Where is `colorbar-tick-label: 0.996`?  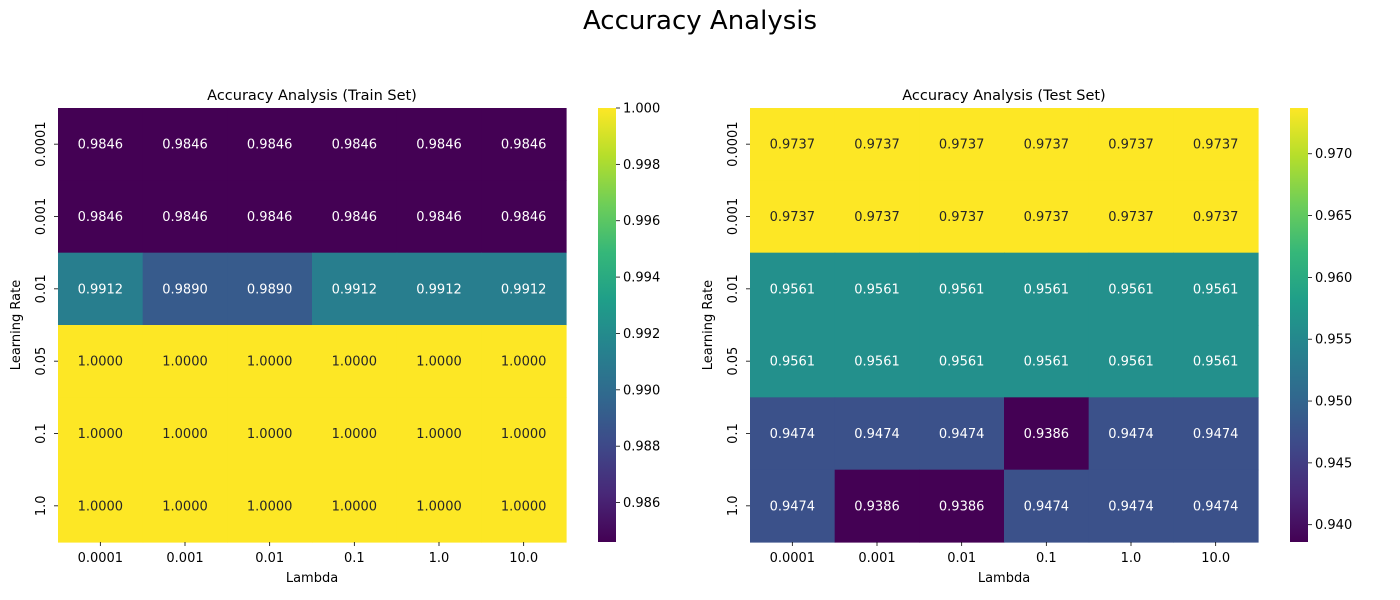 colorbar-tick-label: 0.996 is located at coordinates (641, 221).